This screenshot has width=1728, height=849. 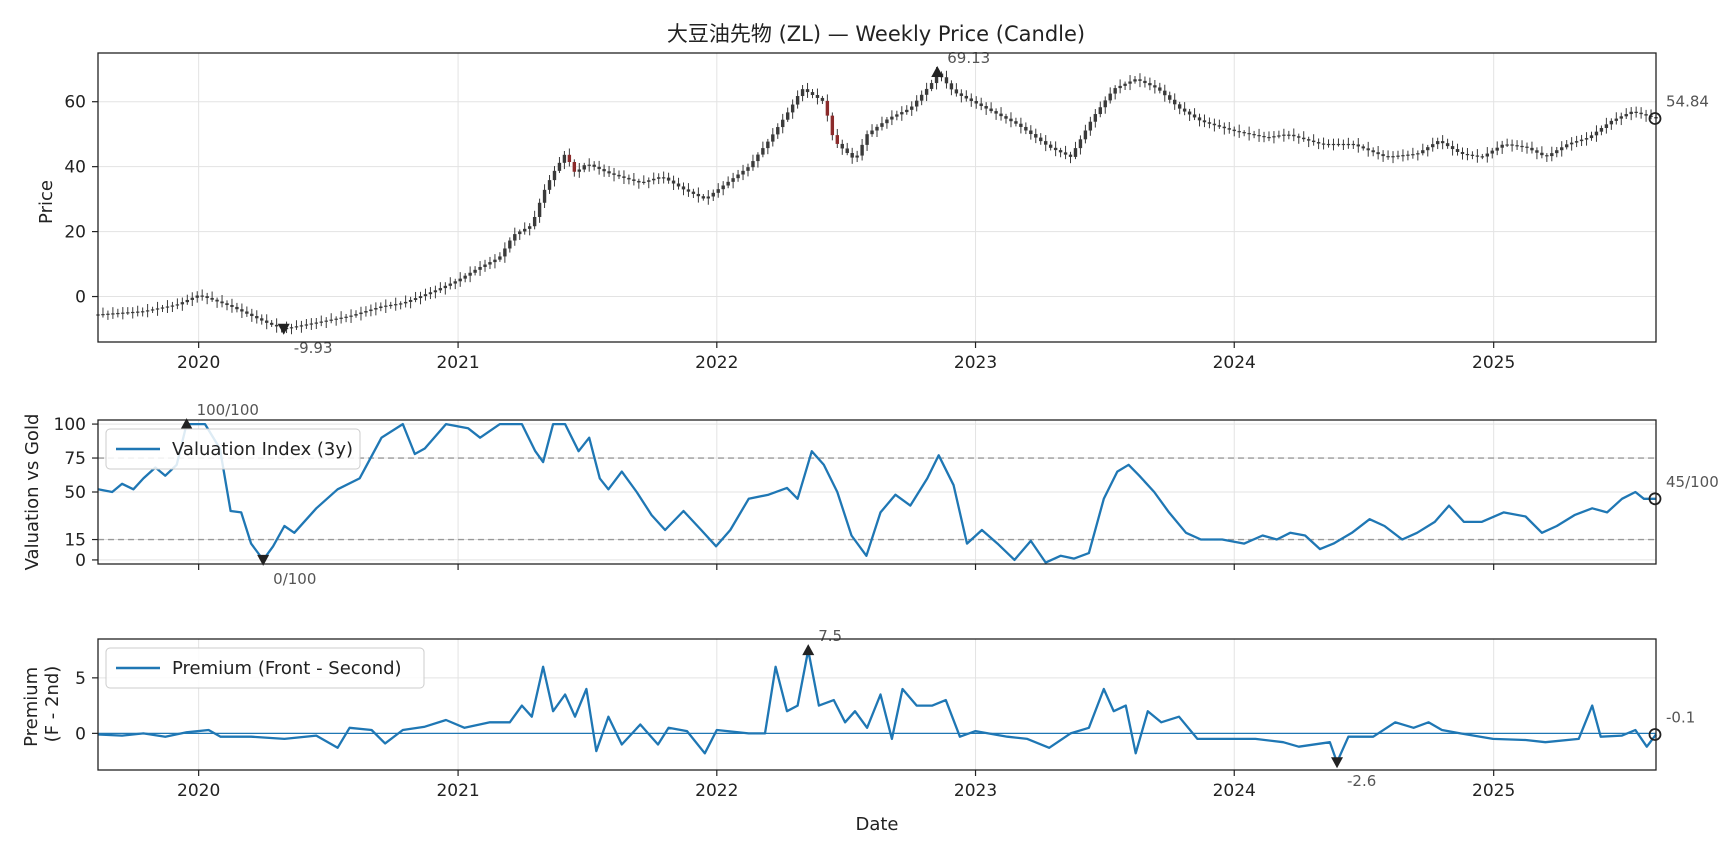 What do you see at coordinates (716, 363) in the screenshot?
I see `x-tick-label: 2022` at bounding box center [716, 363].